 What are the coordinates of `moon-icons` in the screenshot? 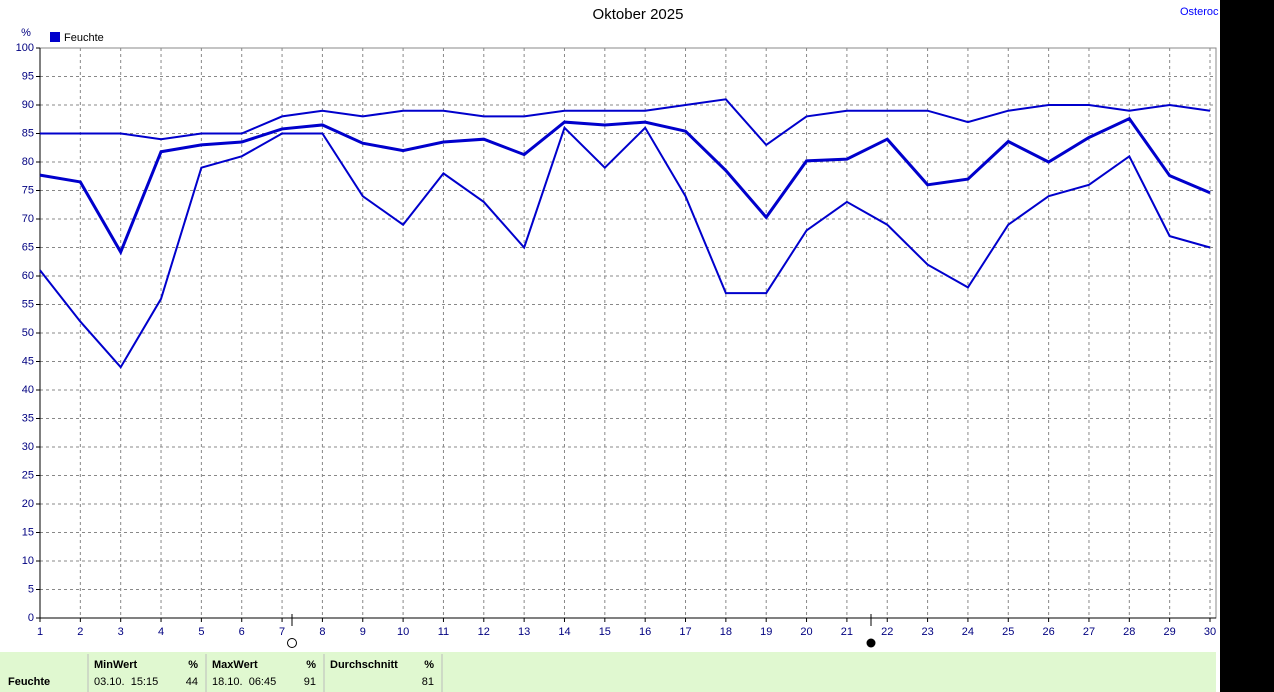 It's located at (581, 631).